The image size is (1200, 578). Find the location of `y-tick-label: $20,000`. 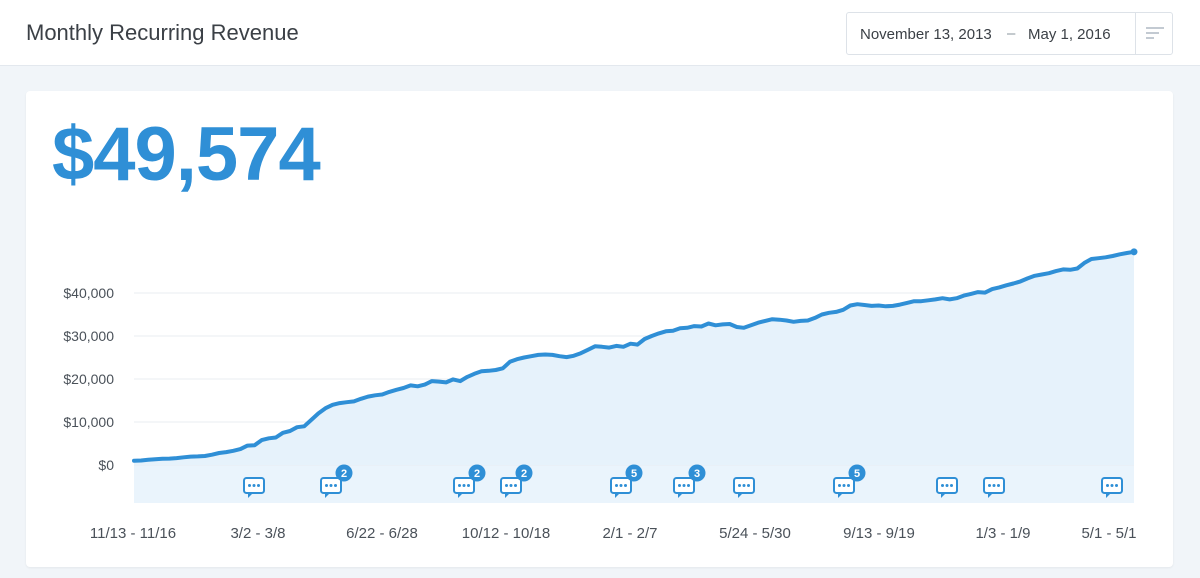

y-tick-label: $20,000 is located at coordinates (88, 379).